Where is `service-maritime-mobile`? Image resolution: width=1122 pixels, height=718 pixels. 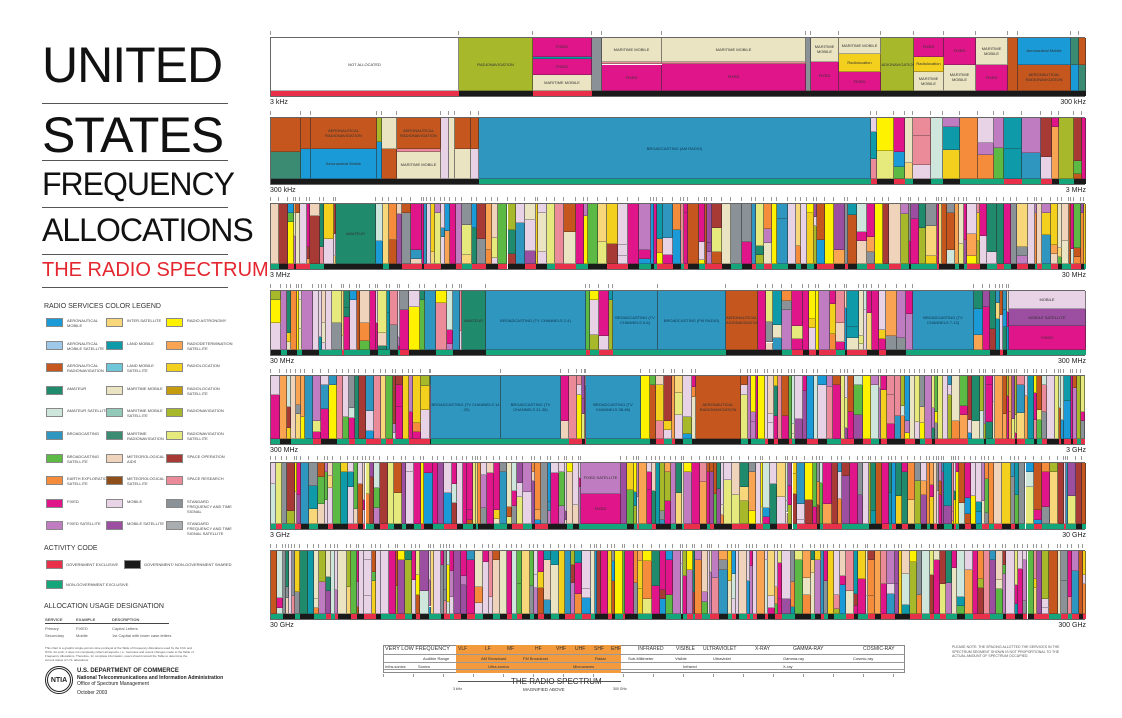 service-maritime-mobile is located at coordinates (956, 399).